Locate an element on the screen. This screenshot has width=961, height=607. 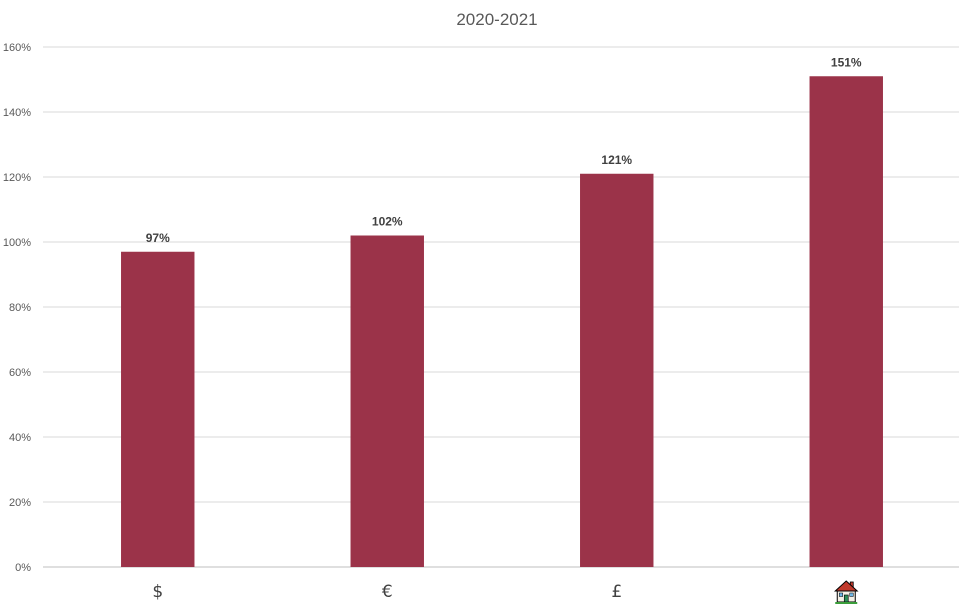
category-label: € is located at coordinates (387, 592).